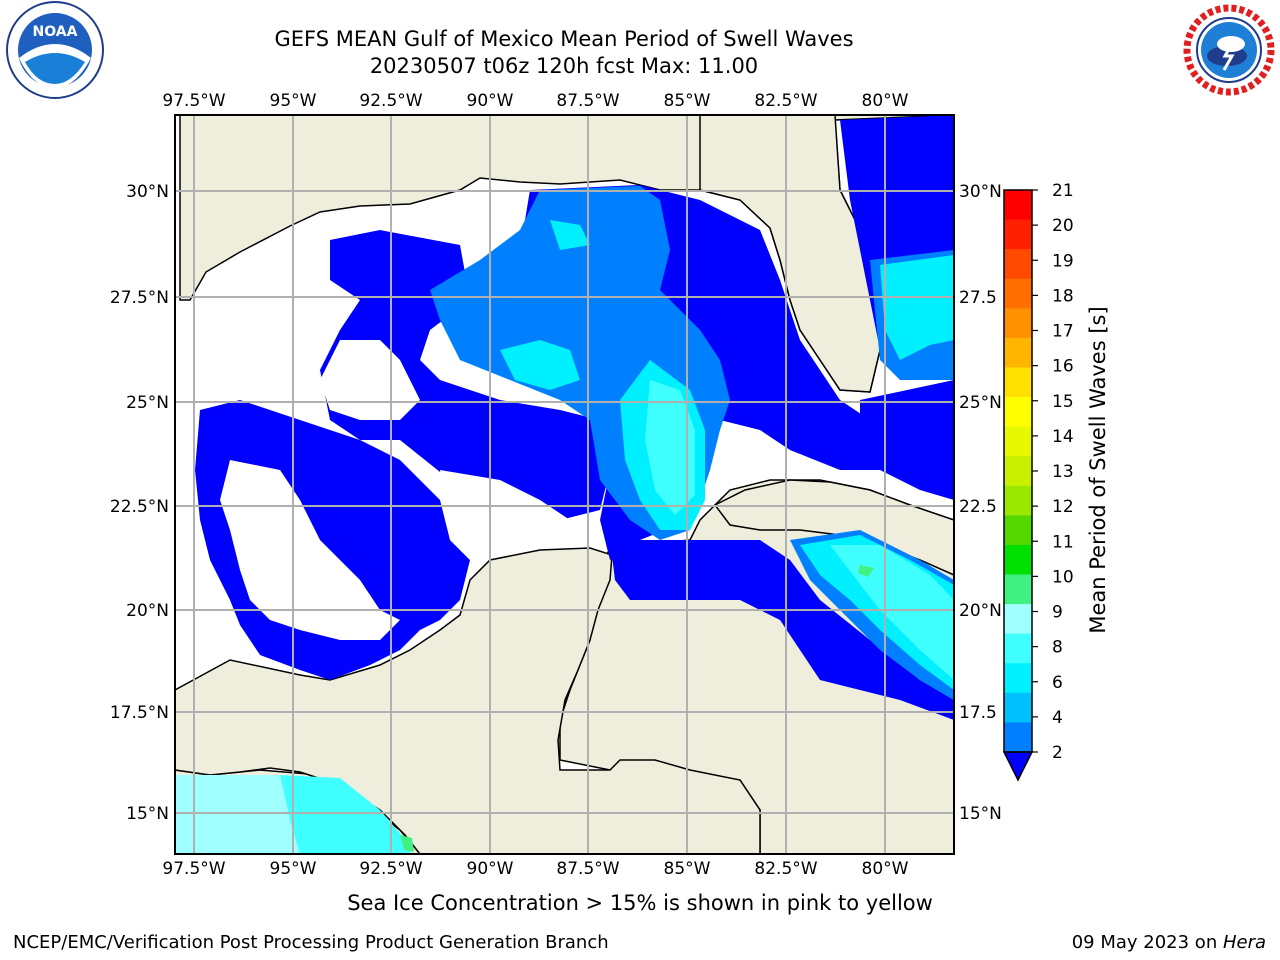  I want to click on footer-date-text: 09 May 2023 on, so click(1147, 942).